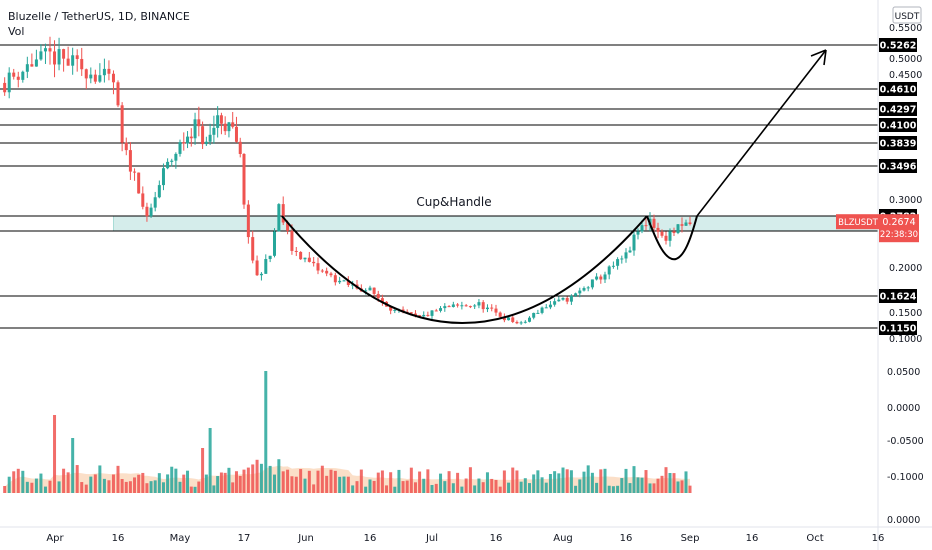 This screenshot has width=932, height=550. Describe the element at coordinates (905, 477) in the screenshot. I see `volume-tick-label: -0.1000` at that location.